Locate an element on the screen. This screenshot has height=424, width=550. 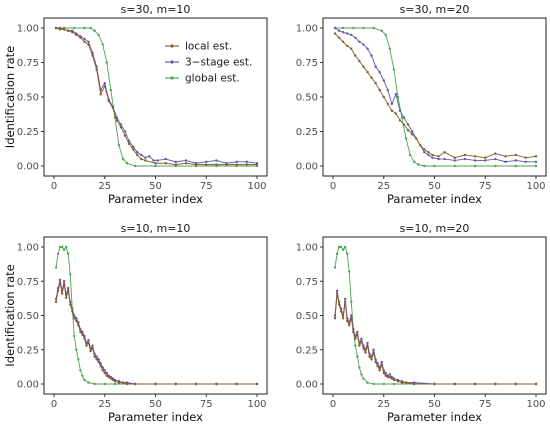
panel-title: s=10, m=10 is located at coordinates (156, 228).